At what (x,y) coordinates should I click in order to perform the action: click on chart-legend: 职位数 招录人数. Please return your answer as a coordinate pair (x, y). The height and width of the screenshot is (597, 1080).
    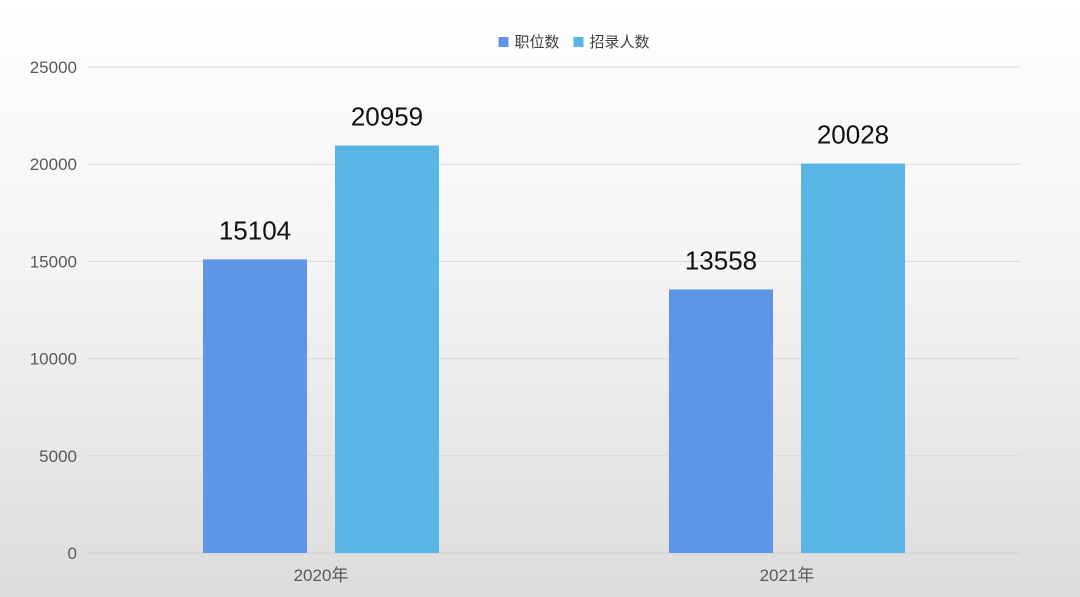
    Looking at the image, I should click on (574, 42).